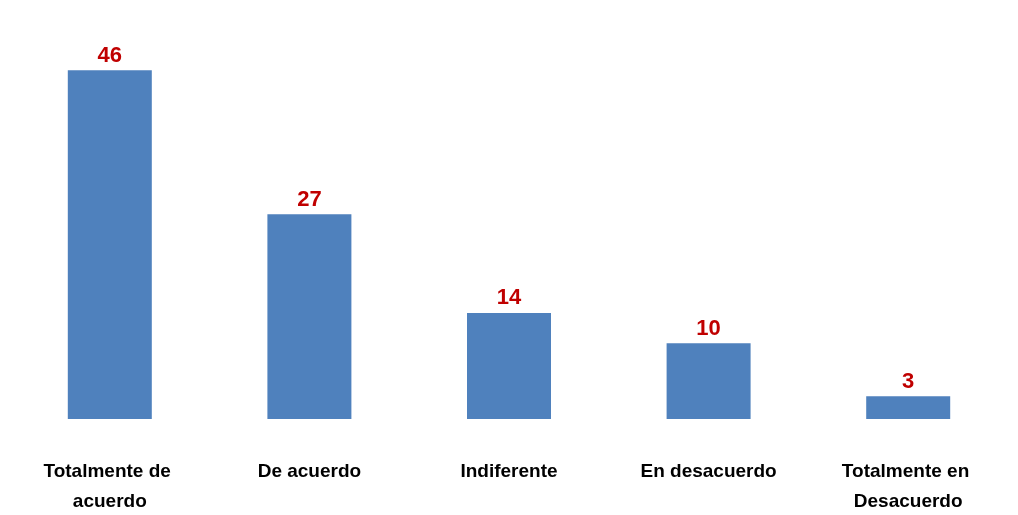 The image size is (1018, 515). Describe the element at coordinates (309, 198) in the screenshot. I see `data-label: 27` at that location.